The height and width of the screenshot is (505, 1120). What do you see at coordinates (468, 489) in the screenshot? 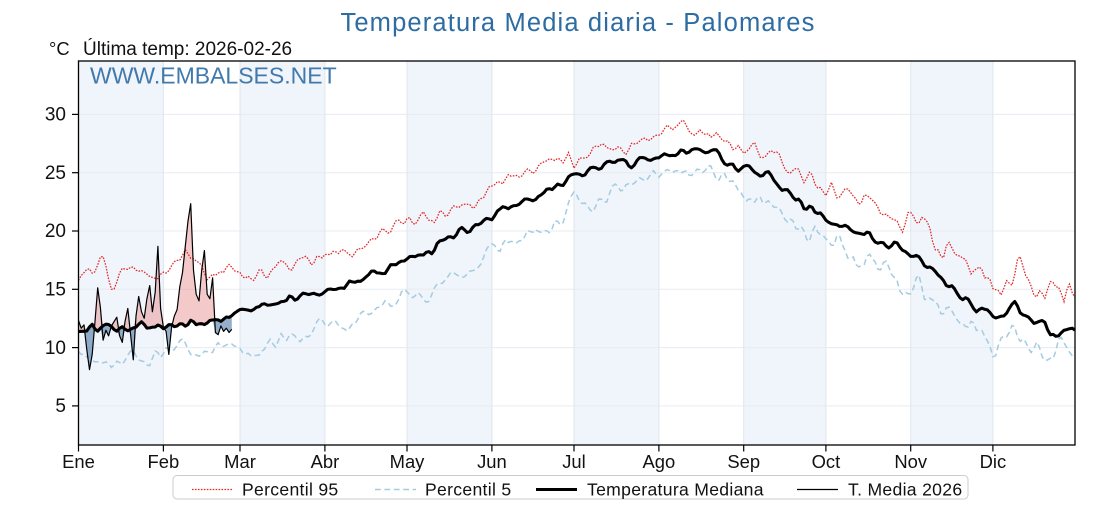
I see `svg-text: Percentil 5` at bounding box center [468, 489].